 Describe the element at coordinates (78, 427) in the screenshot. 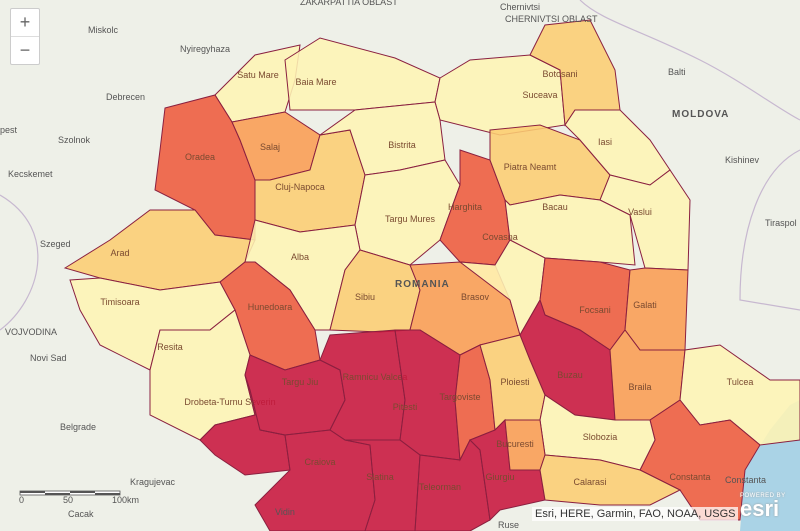

I see `place-label: Belgrade` at that location.